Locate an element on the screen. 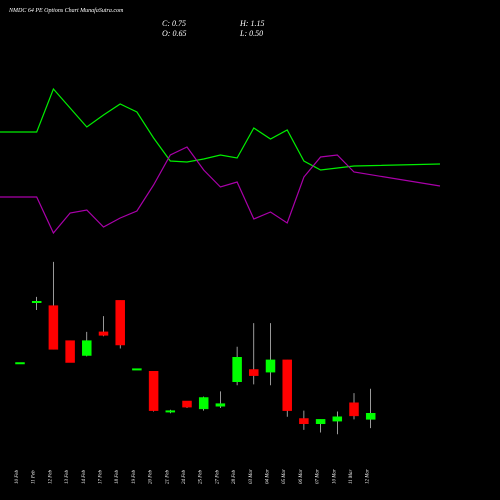  date-label: 28 Feb is located at coordinates (234, 476).